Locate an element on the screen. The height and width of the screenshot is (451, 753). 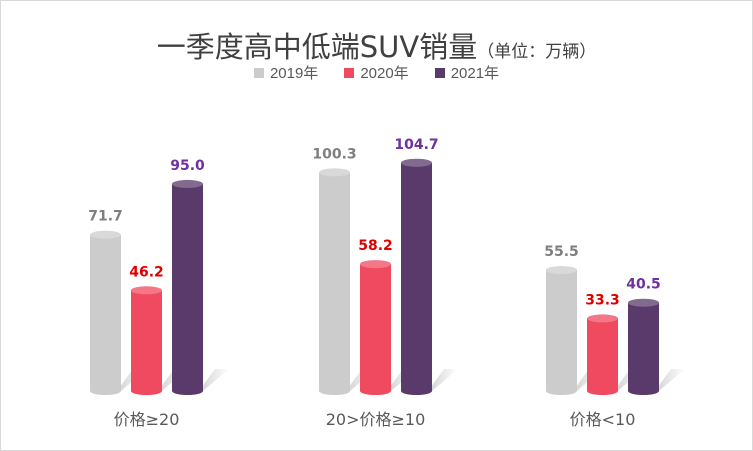
data-label-2021-group-1: 95.0 is located at coordinates (187, 166).